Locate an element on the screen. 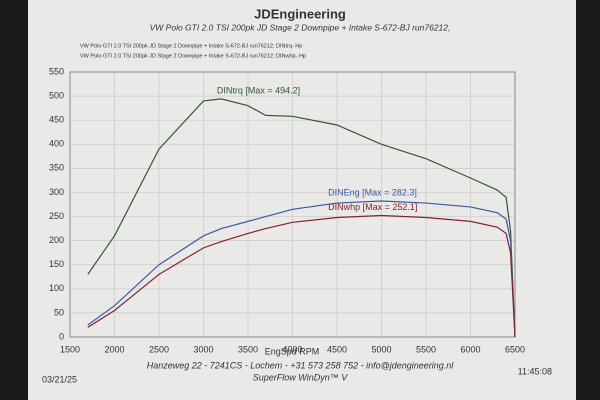  date: 03/21/25 is located at coordinates (59, 379).